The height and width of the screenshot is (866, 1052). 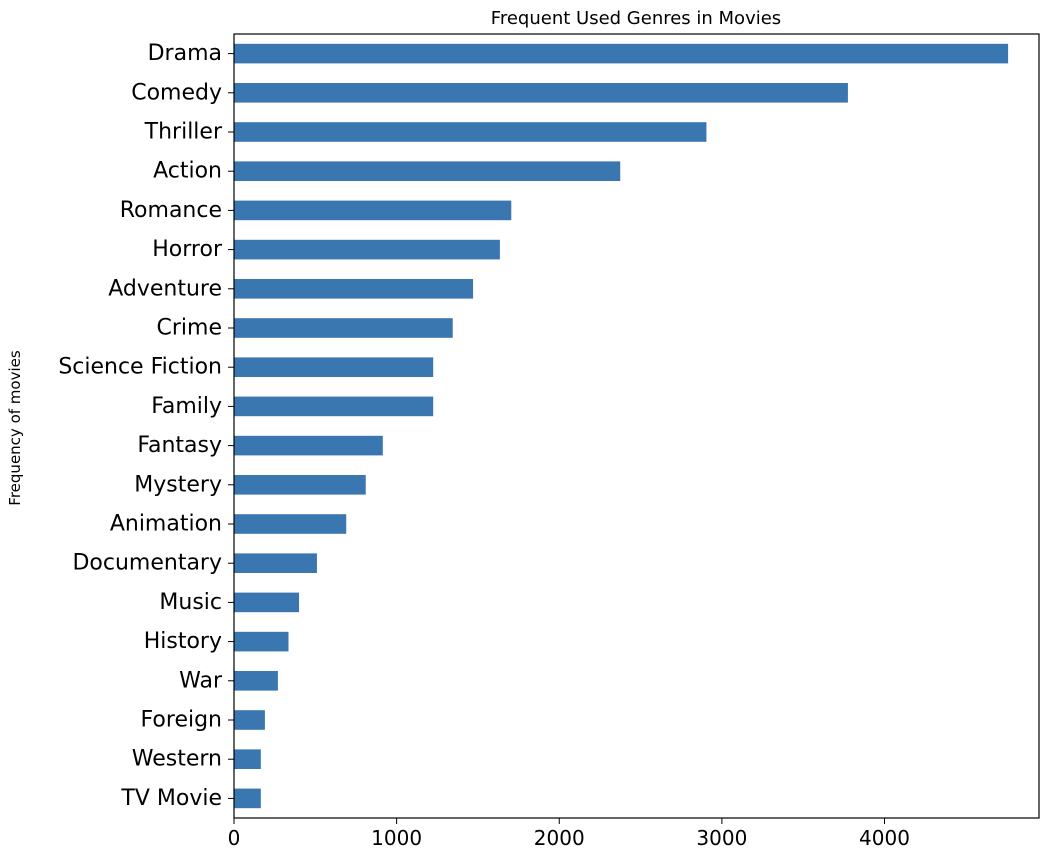 I want to click on category-label: Animation, so click(x=166, y=524).